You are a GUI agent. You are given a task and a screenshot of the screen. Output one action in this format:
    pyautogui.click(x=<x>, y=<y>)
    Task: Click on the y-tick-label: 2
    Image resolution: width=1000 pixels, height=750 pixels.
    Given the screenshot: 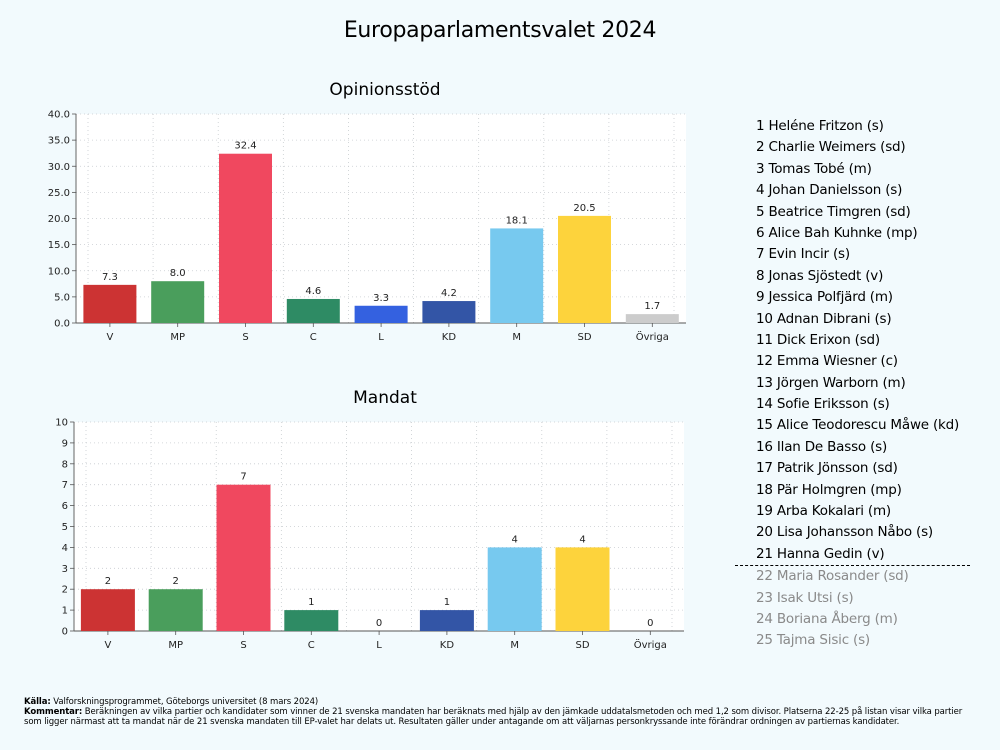 What is the action you would take?
    pyautogui.click(x=65, y=590)
    